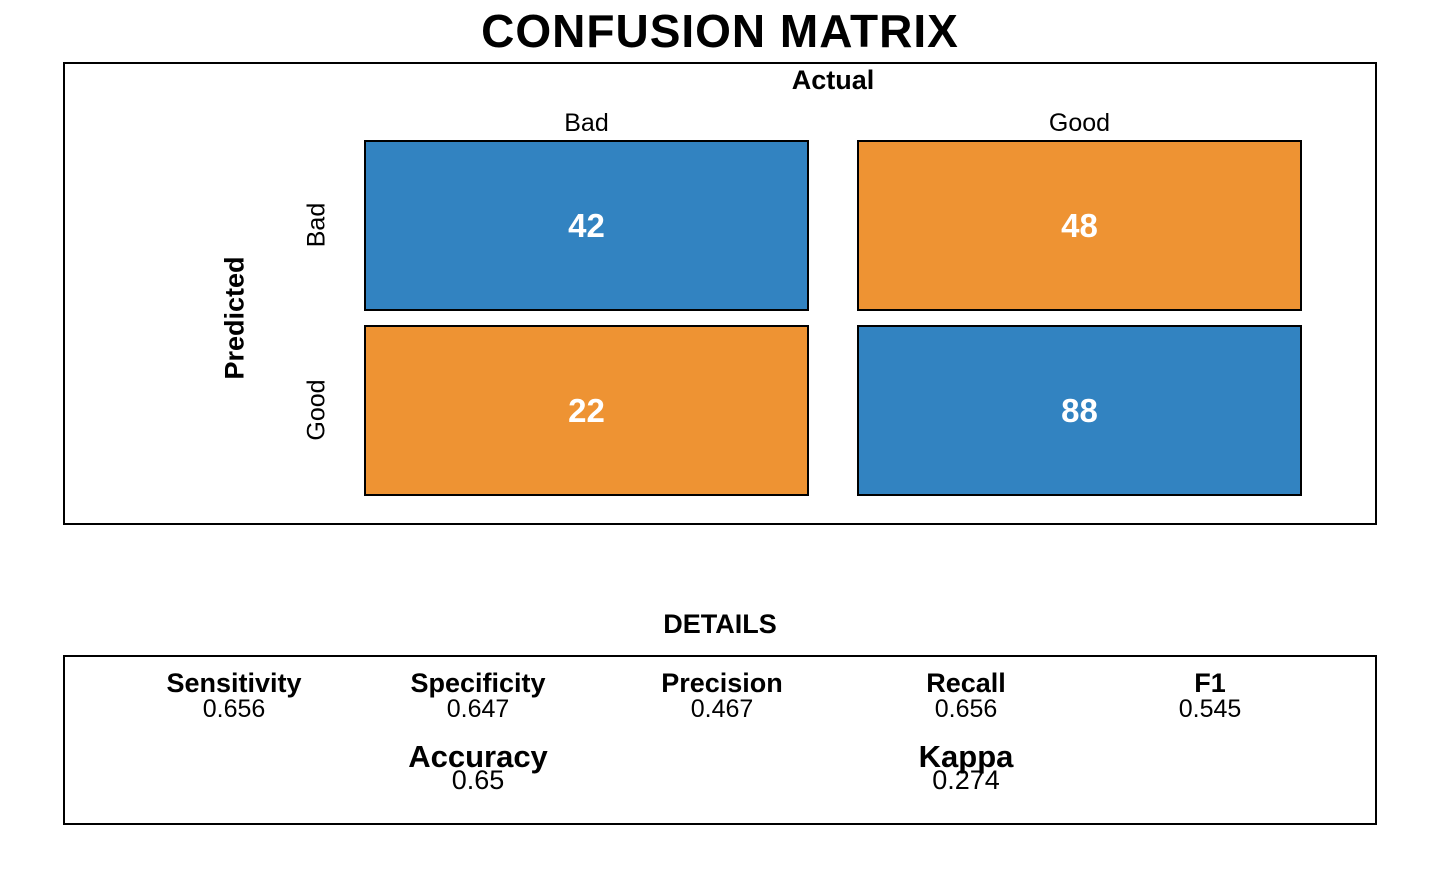  I want to click on column-label-bad: Bad, so click(586, 123).